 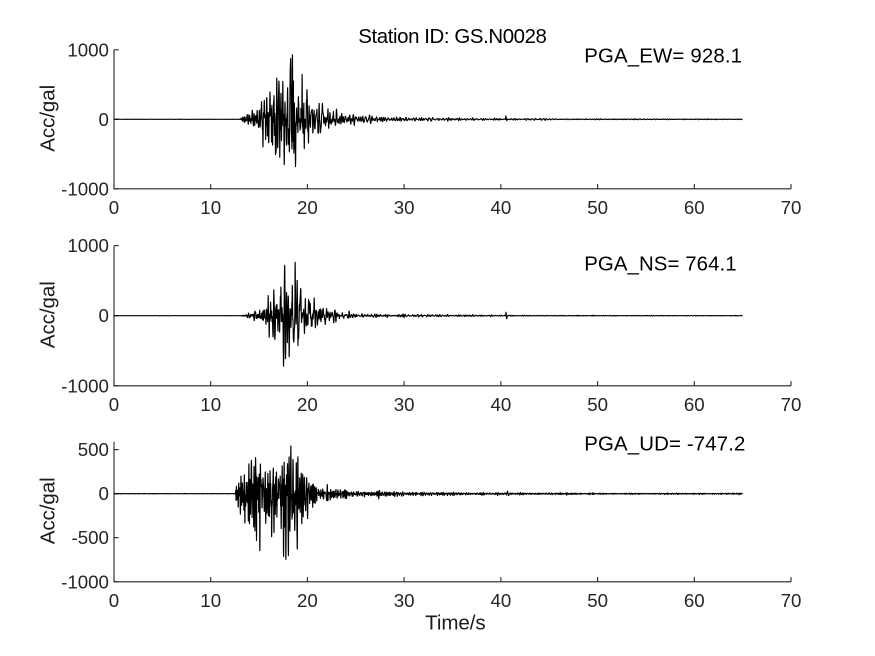 What do you see at coordinates (663, 56) in the screenshot?
I see `svg-text: PGA_EW= 928.1` at bounding box center [663, 56].